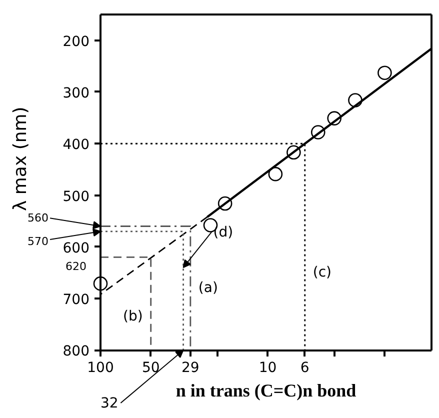 Image resolution: width=439 pixels, height=418 pixels. What do you see at coordinates (208, 288) in the screenshot?
I see `annotation: (a)` at bounding box center [208, 288].